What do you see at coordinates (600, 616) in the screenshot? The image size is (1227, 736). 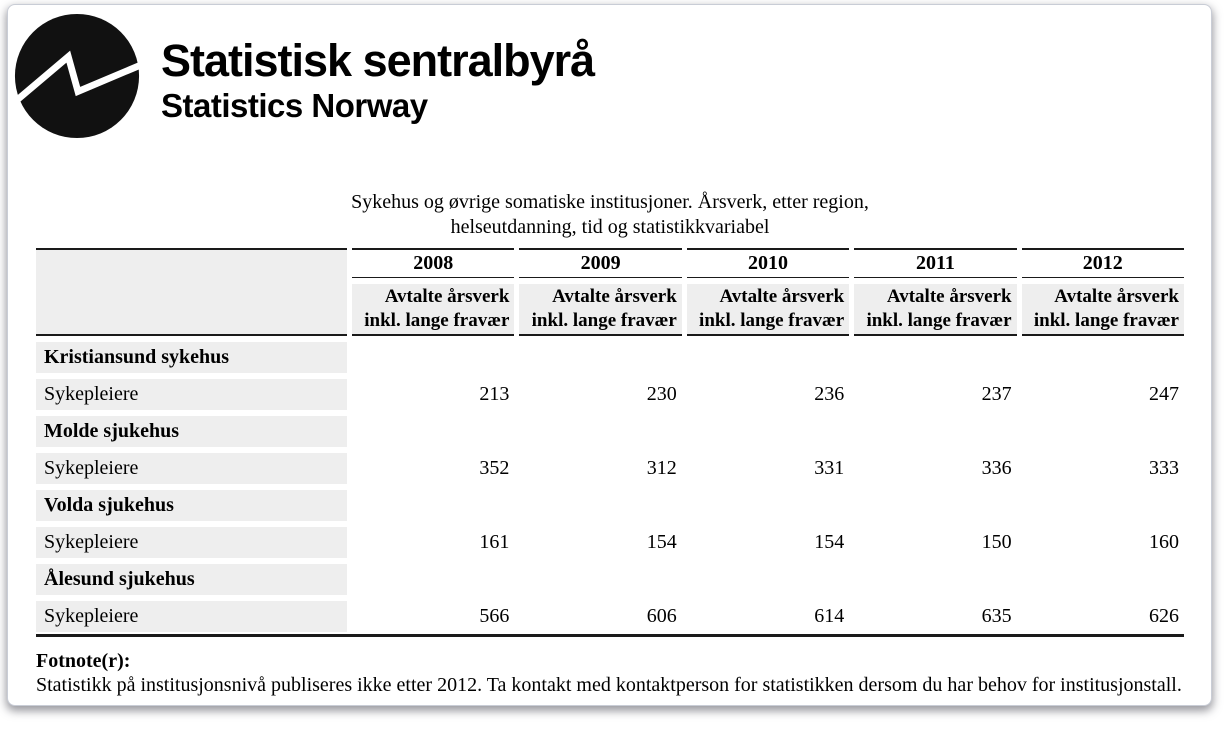 I see `value-cell: 606` at bounding box center [600, 616].